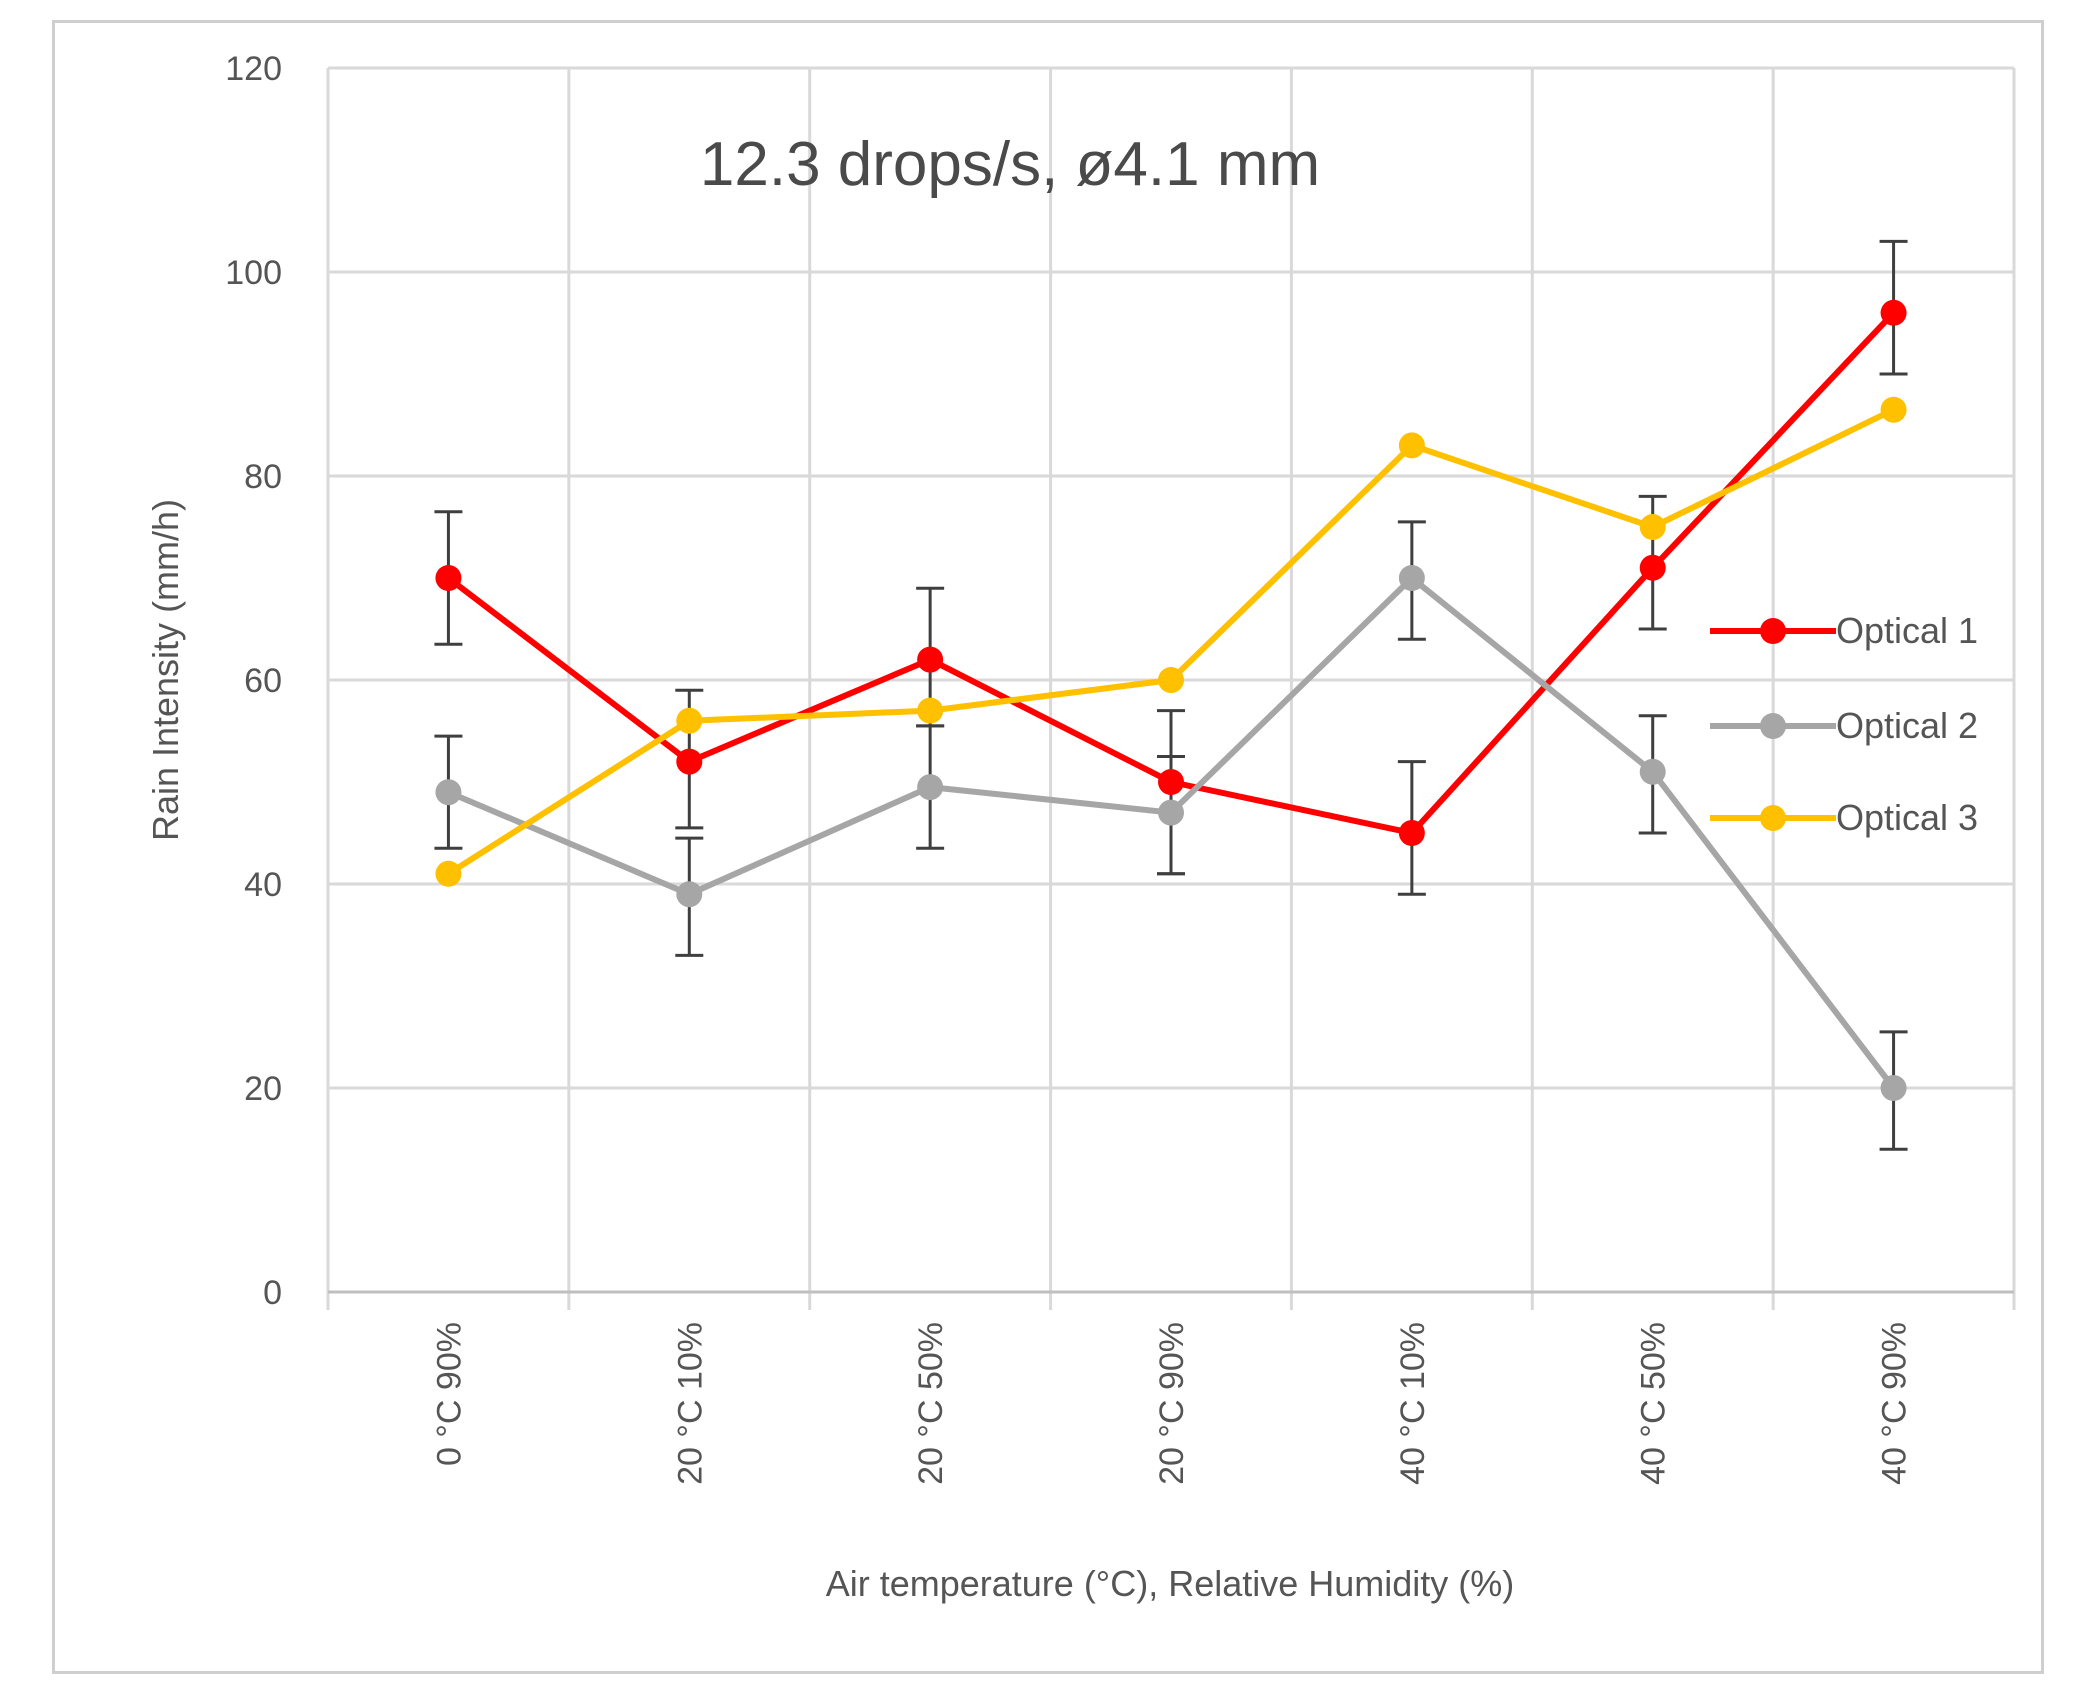 Image resolution: width=2078 pixels, height=1707 pixels. Describe the element at coordinates (449, 1394) in the screenshot. I see `x-tick-label: 0 °C 90%` at that location.